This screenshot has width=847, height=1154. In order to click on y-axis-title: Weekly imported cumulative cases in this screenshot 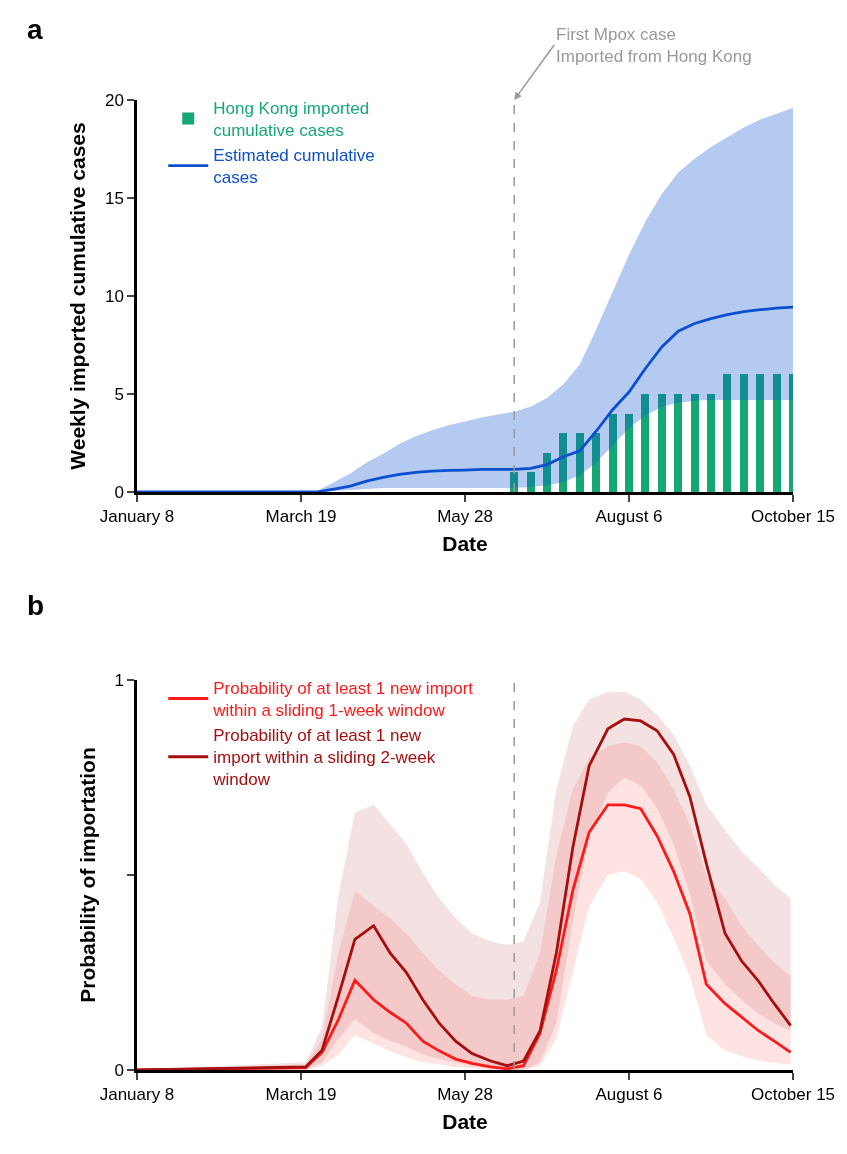, I will do `click(78, 296)`.